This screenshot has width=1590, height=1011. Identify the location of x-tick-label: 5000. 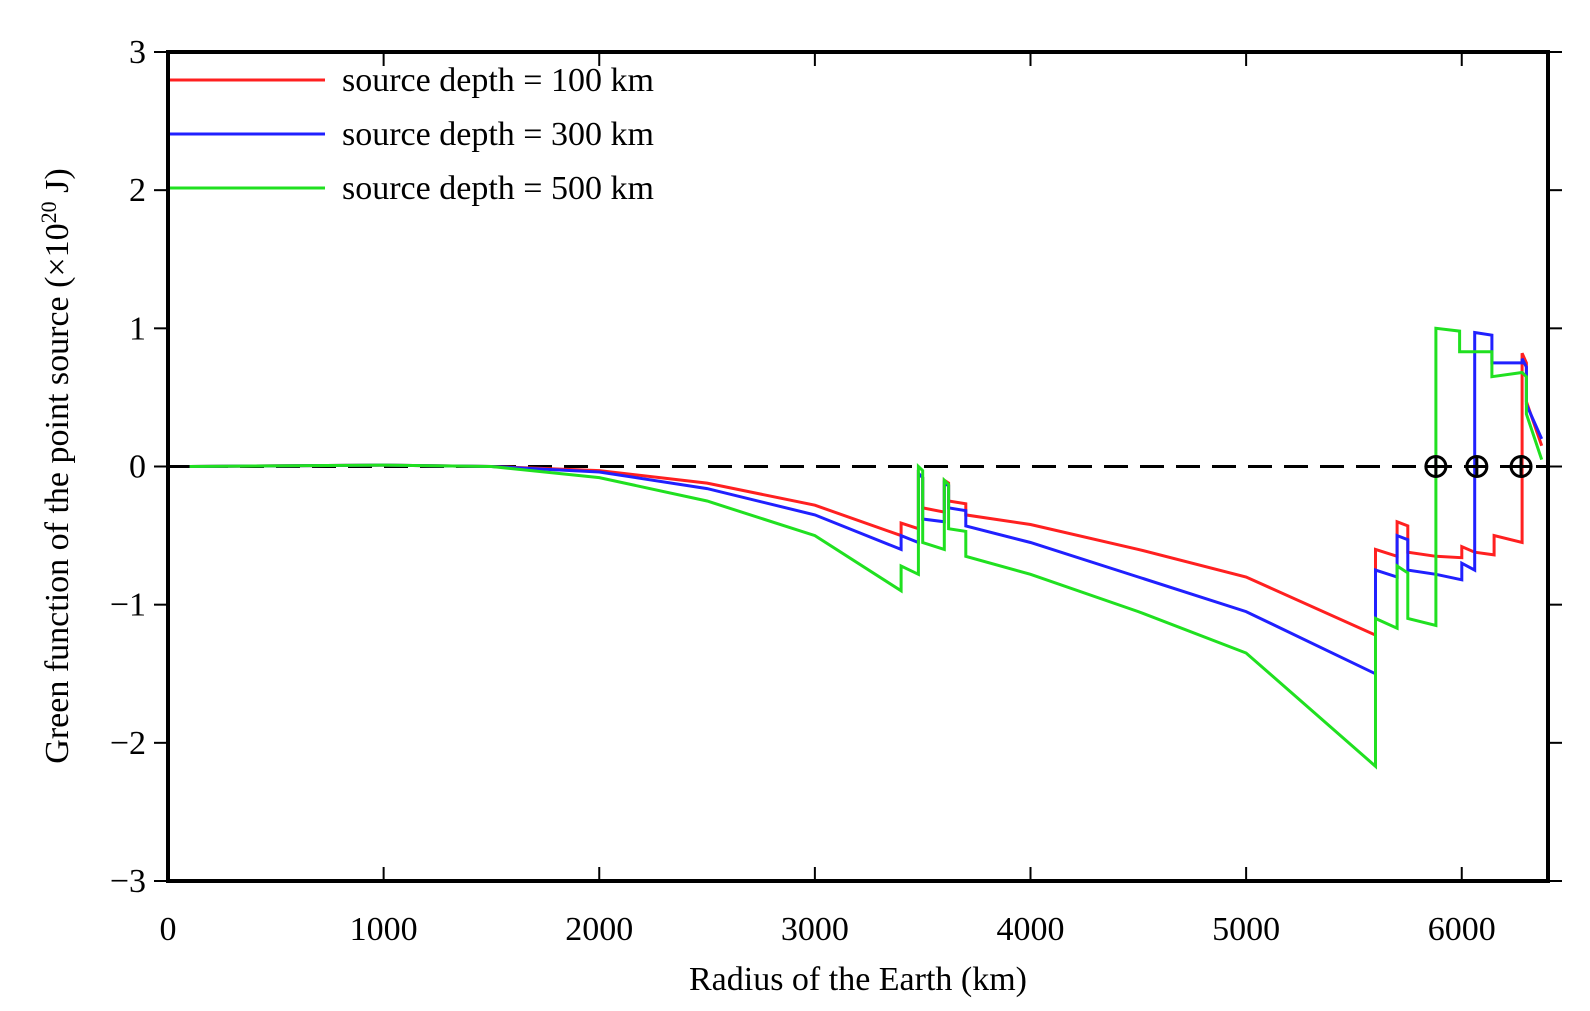
(1246, 929).